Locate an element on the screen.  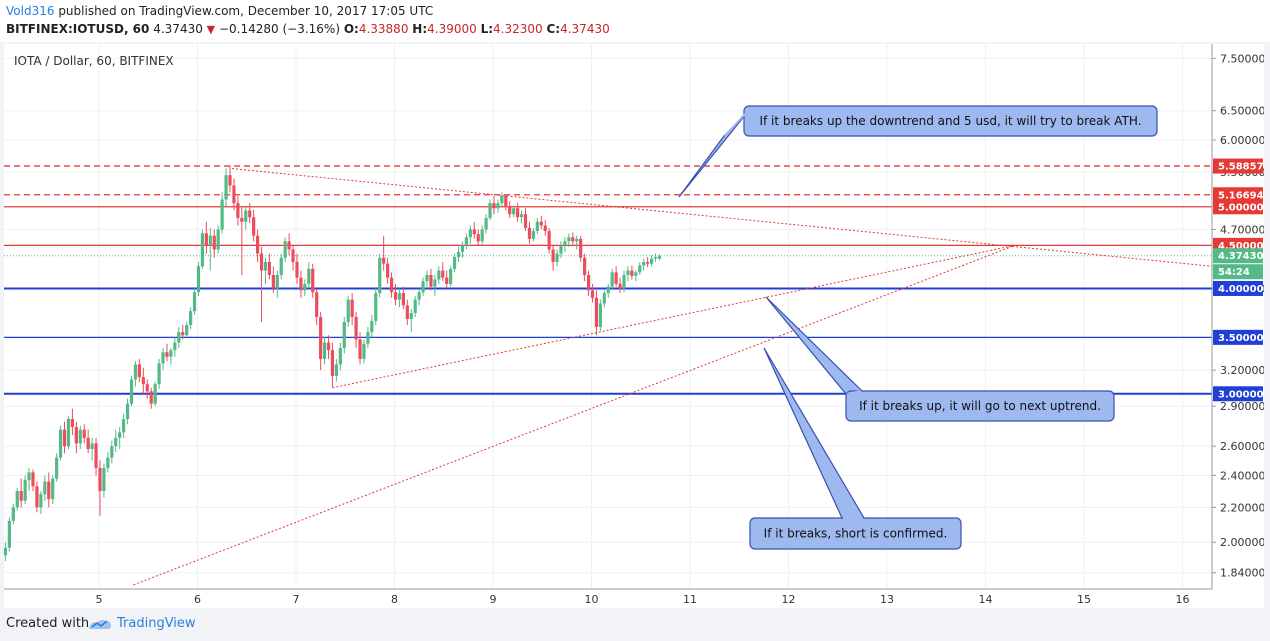
author-link: Vold316 is located at coordinates (30, 11).